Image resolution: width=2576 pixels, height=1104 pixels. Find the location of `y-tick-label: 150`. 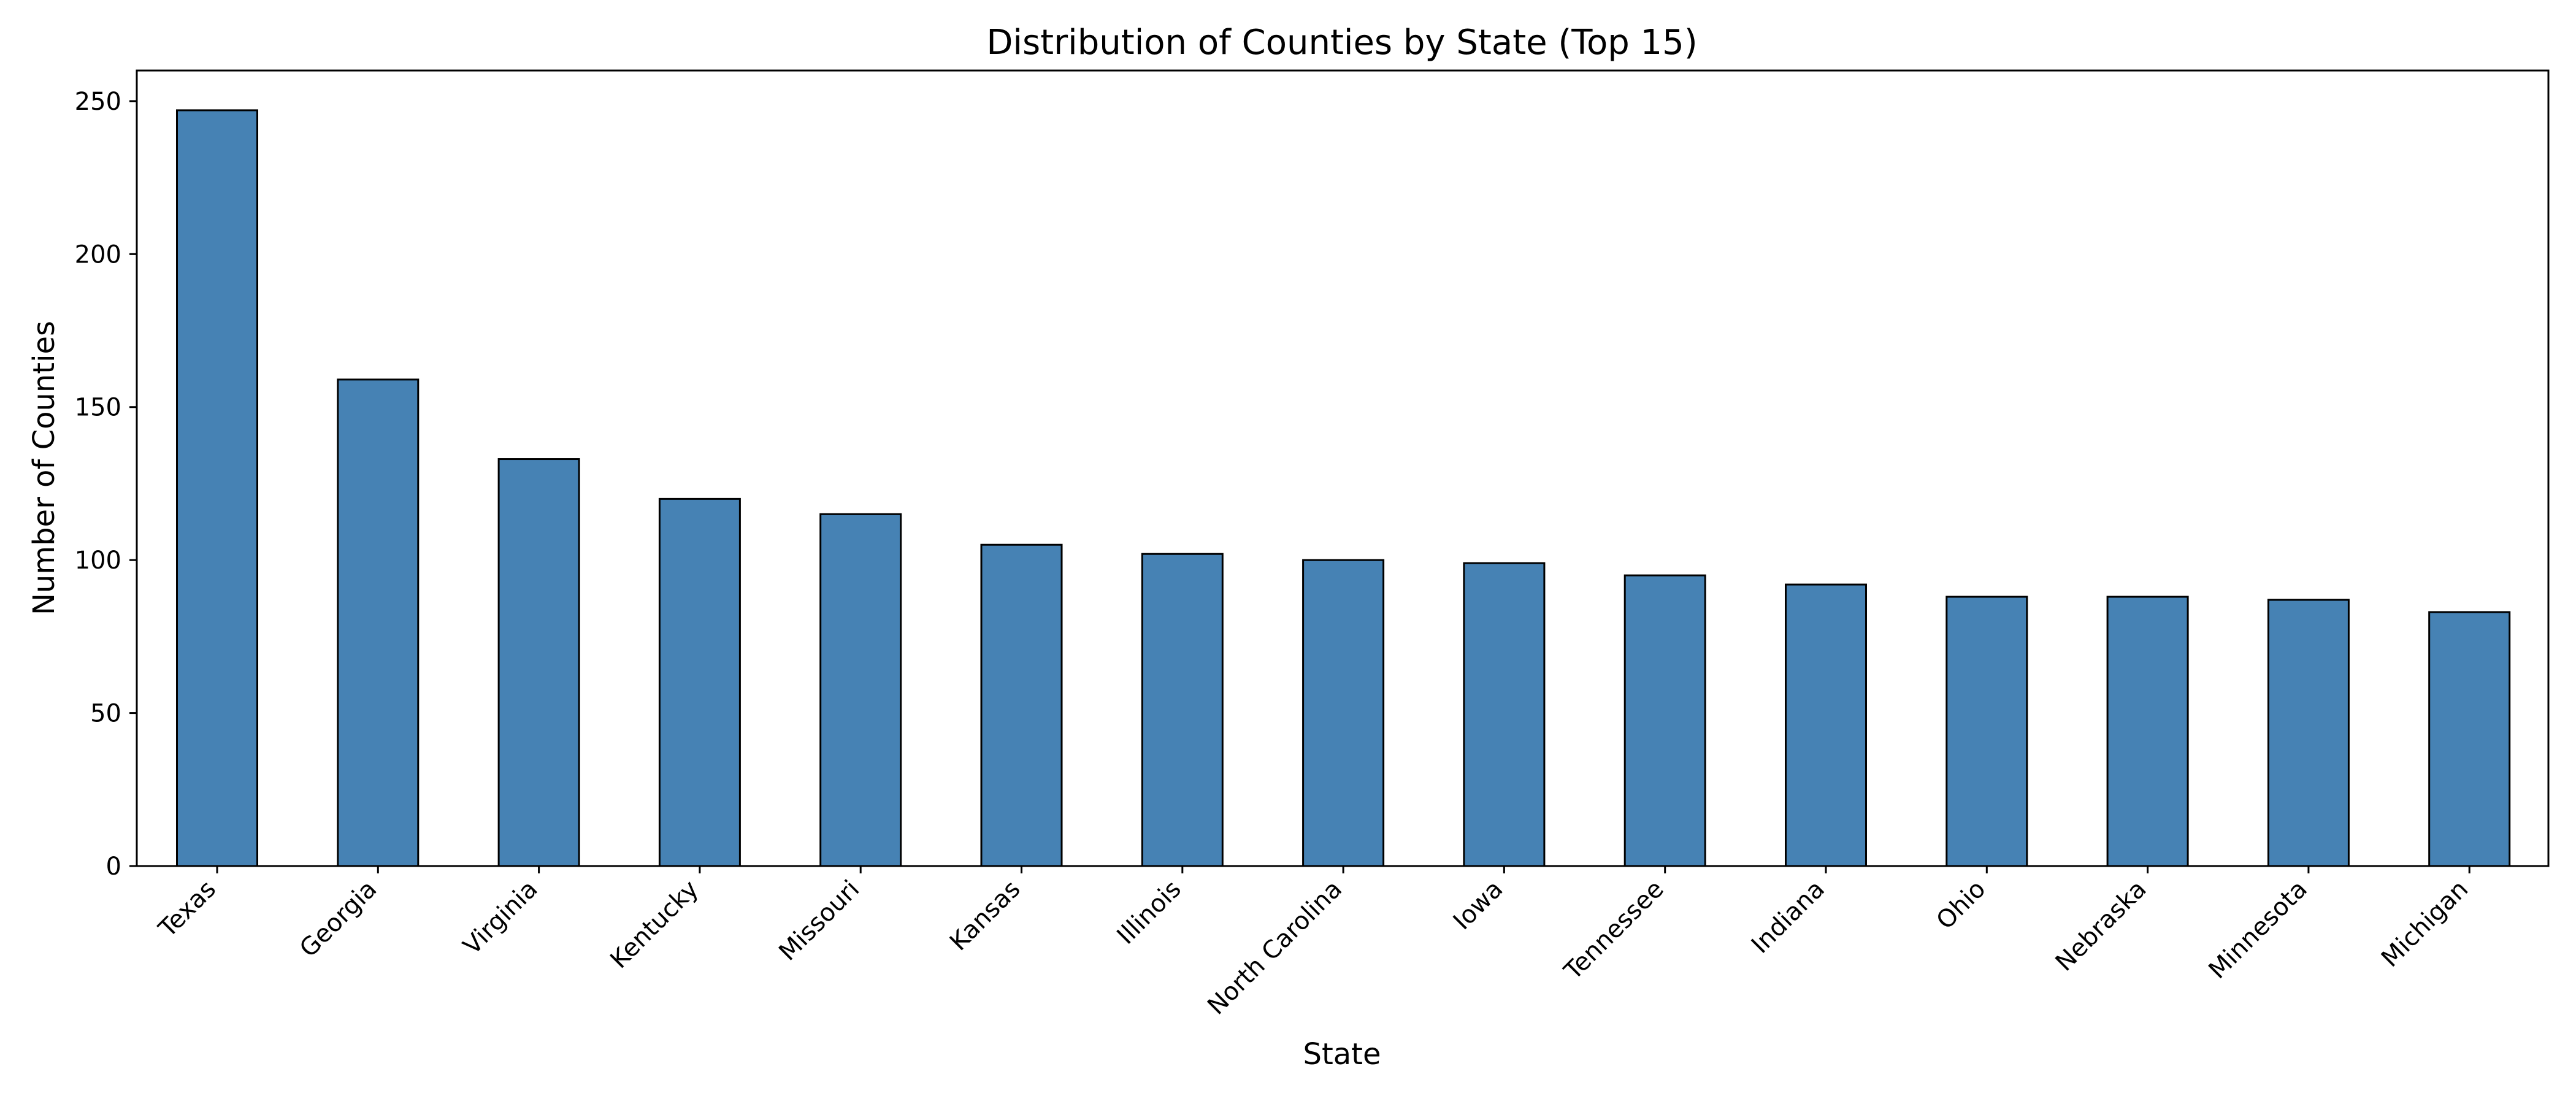

y-tick-label: 150 is located at coordinates (98, 408).